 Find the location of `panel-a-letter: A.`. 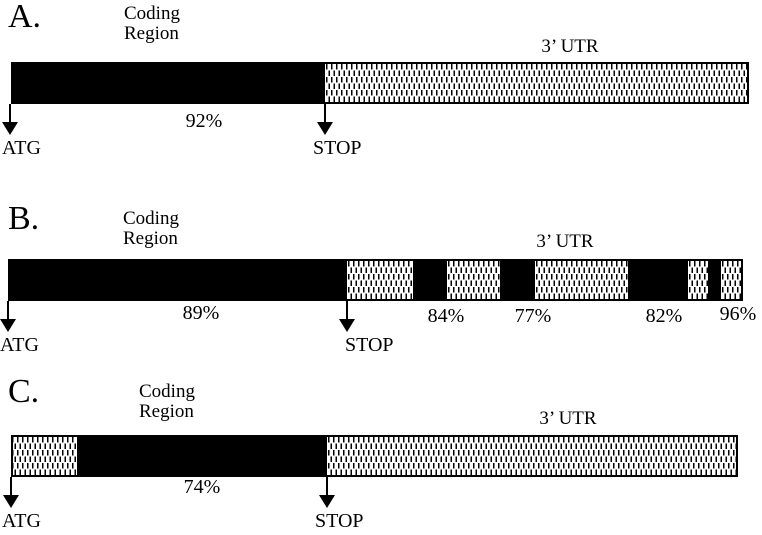

panel-a-letter: A. is located at coordinates (25, 17).